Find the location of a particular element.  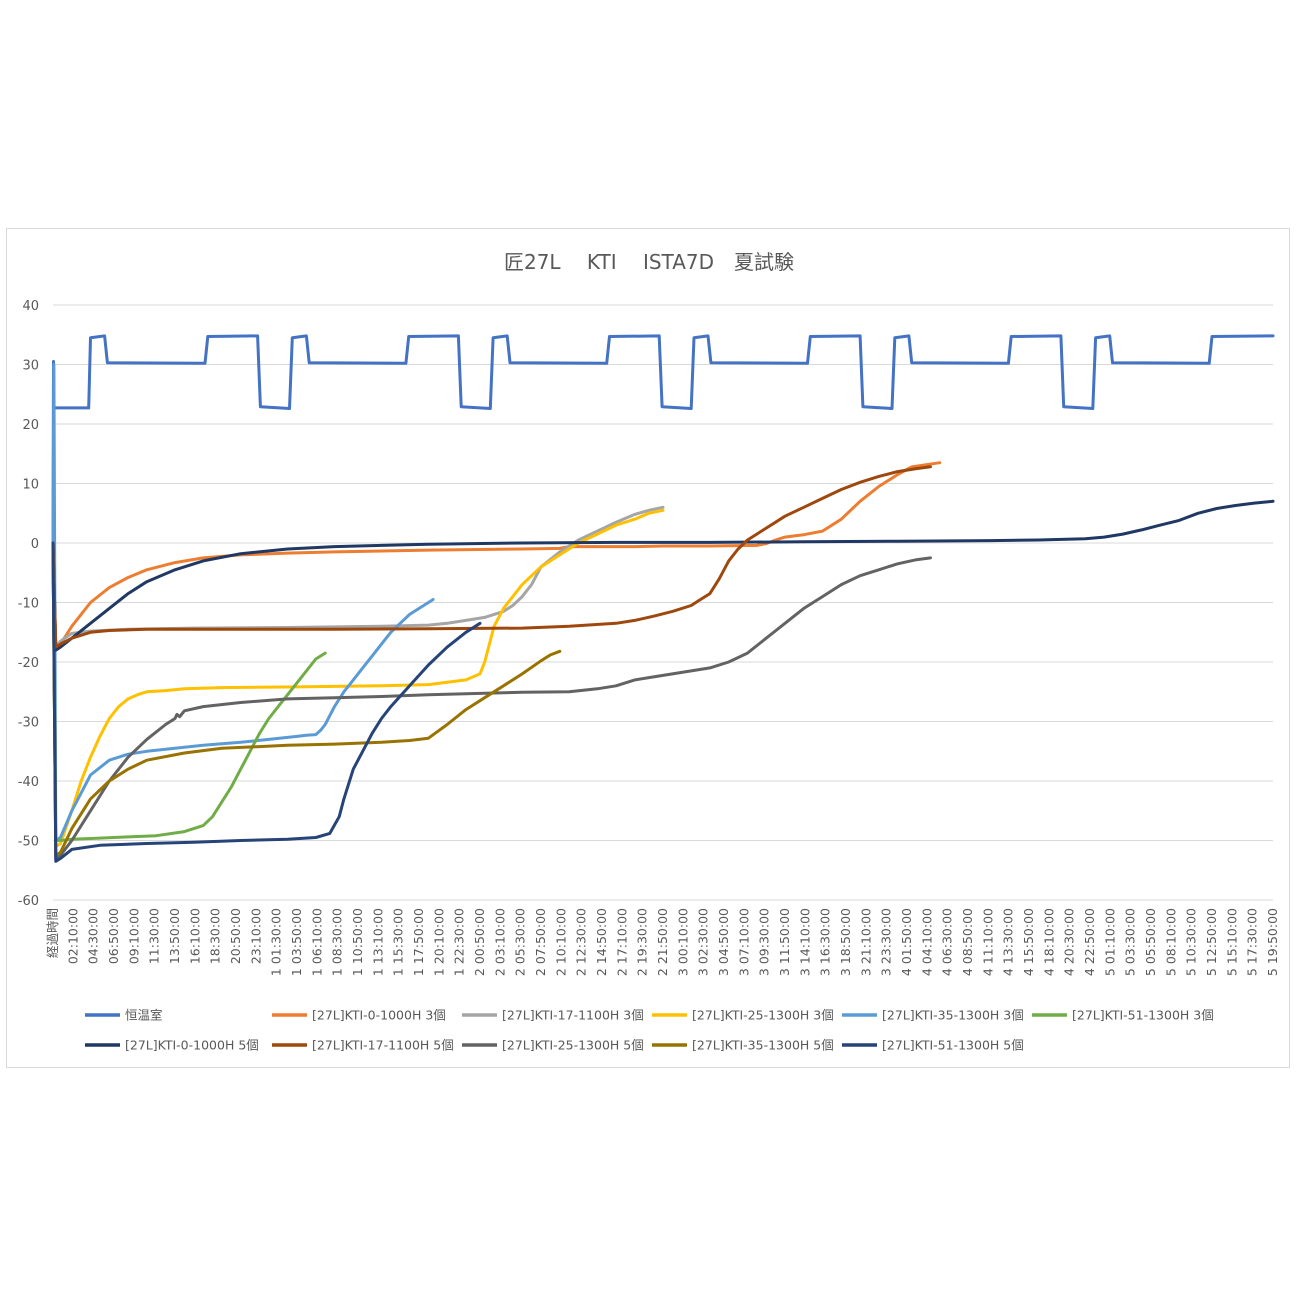

x-tick-label: 3 16:30:00 is located at coordinates (825, 942).